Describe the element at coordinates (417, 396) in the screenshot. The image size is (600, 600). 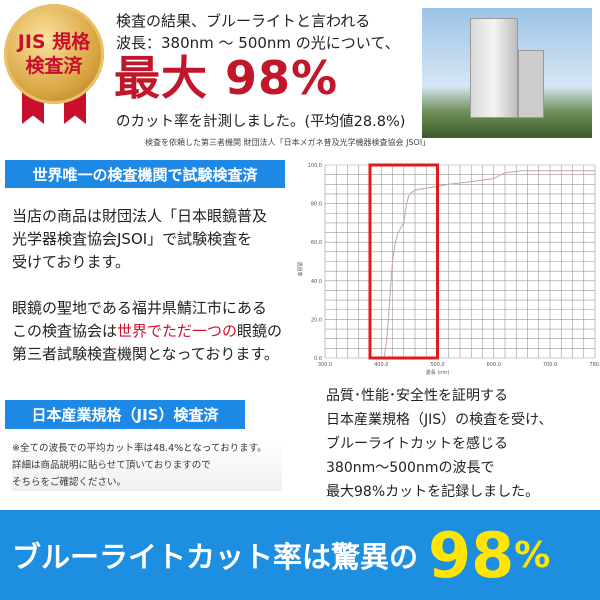
I see `text-line: 品質･性能･安全性を証明する` at that location.